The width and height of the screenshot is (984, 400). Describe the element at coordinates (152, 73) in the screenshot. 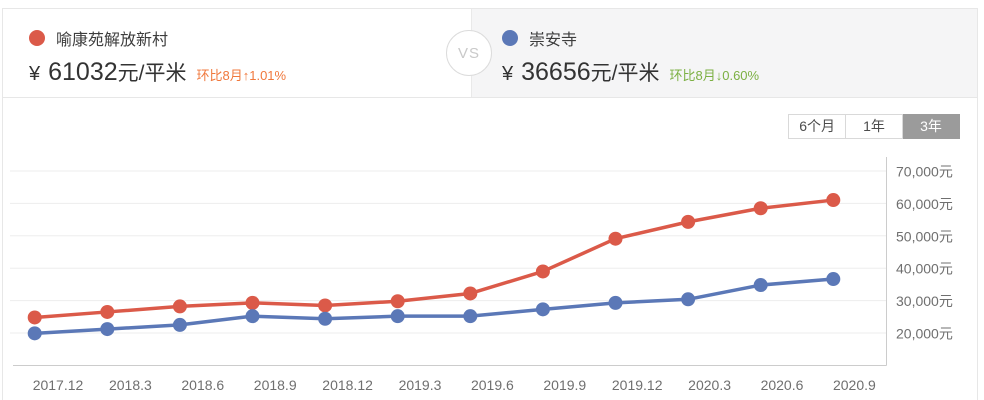

I see `left-price-unit: 元/平米` at that location.